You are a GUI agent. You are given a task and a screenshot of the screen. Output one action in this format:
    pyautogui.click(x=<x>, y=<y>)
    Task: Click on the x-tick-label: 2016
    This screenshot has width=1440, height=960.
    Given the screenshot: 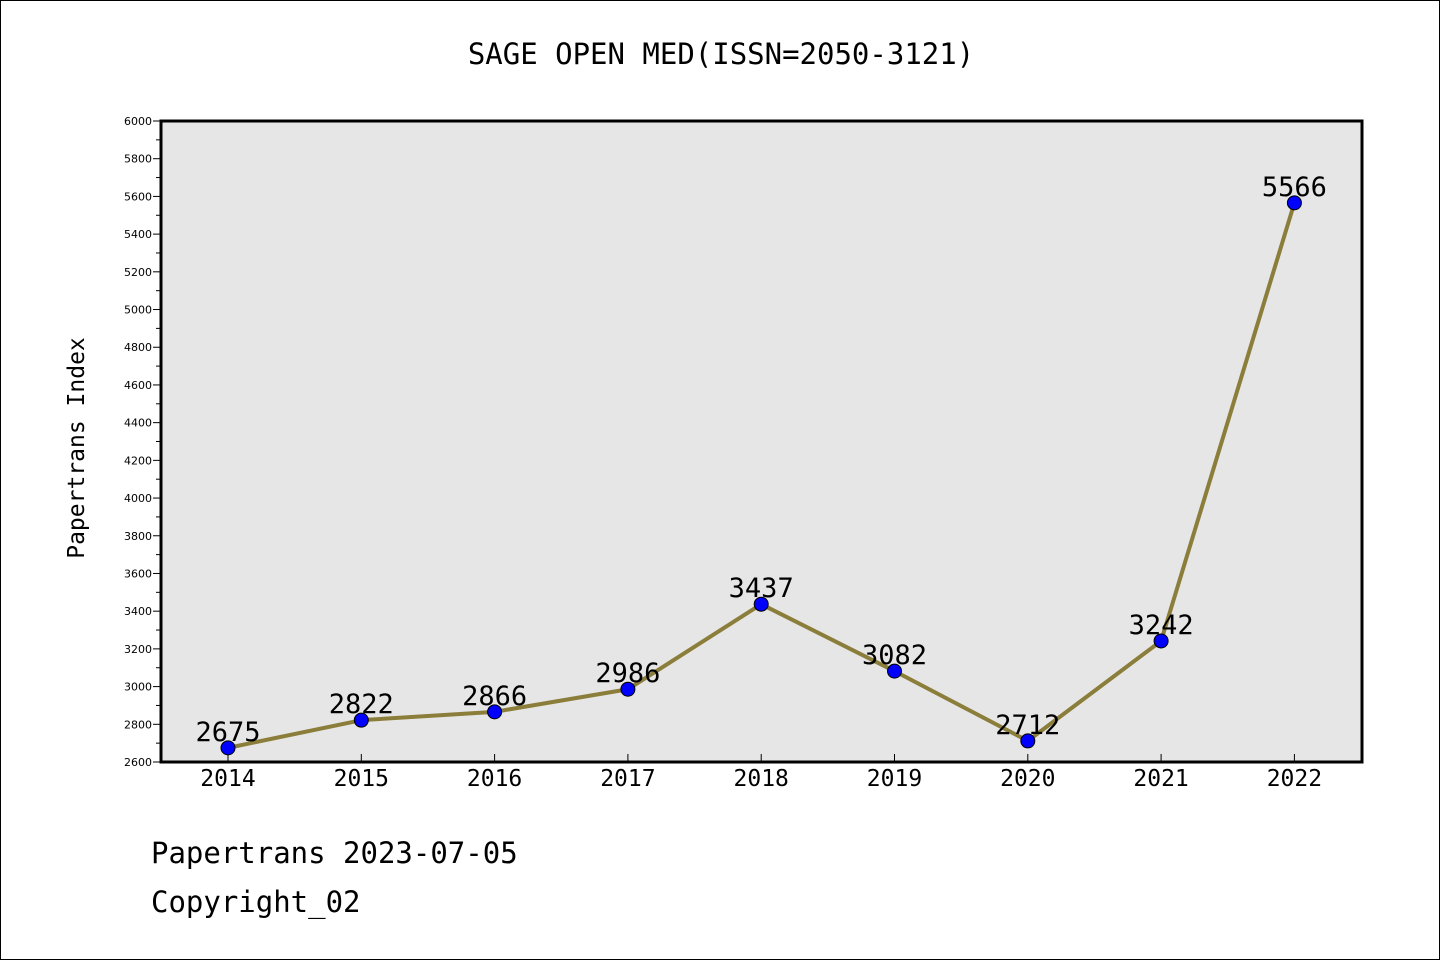 What is the action you would take?
    pyautogui.click(x=494, y=779)
    